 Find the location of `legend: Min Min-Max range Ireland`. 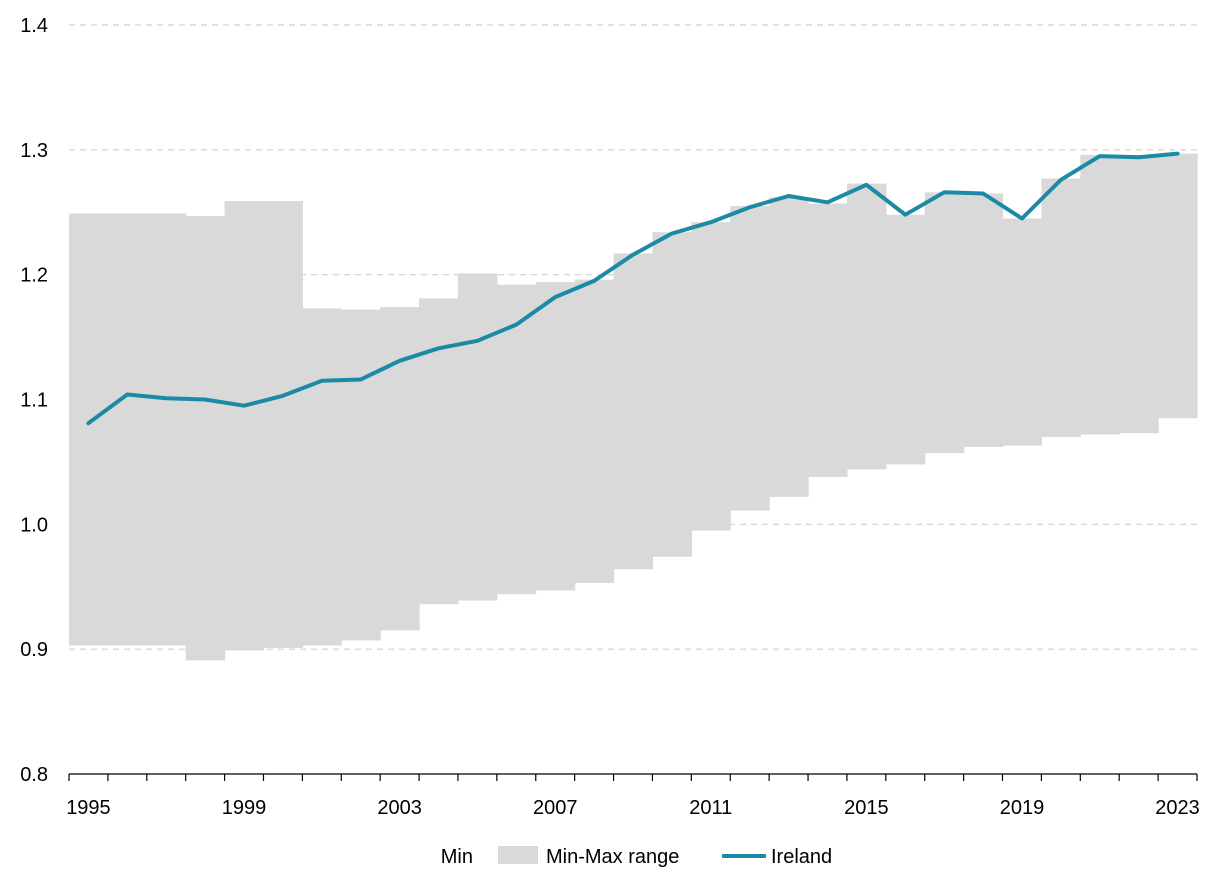

legend: Min Min-Max range Ireland is located at coordinates (636, 857).